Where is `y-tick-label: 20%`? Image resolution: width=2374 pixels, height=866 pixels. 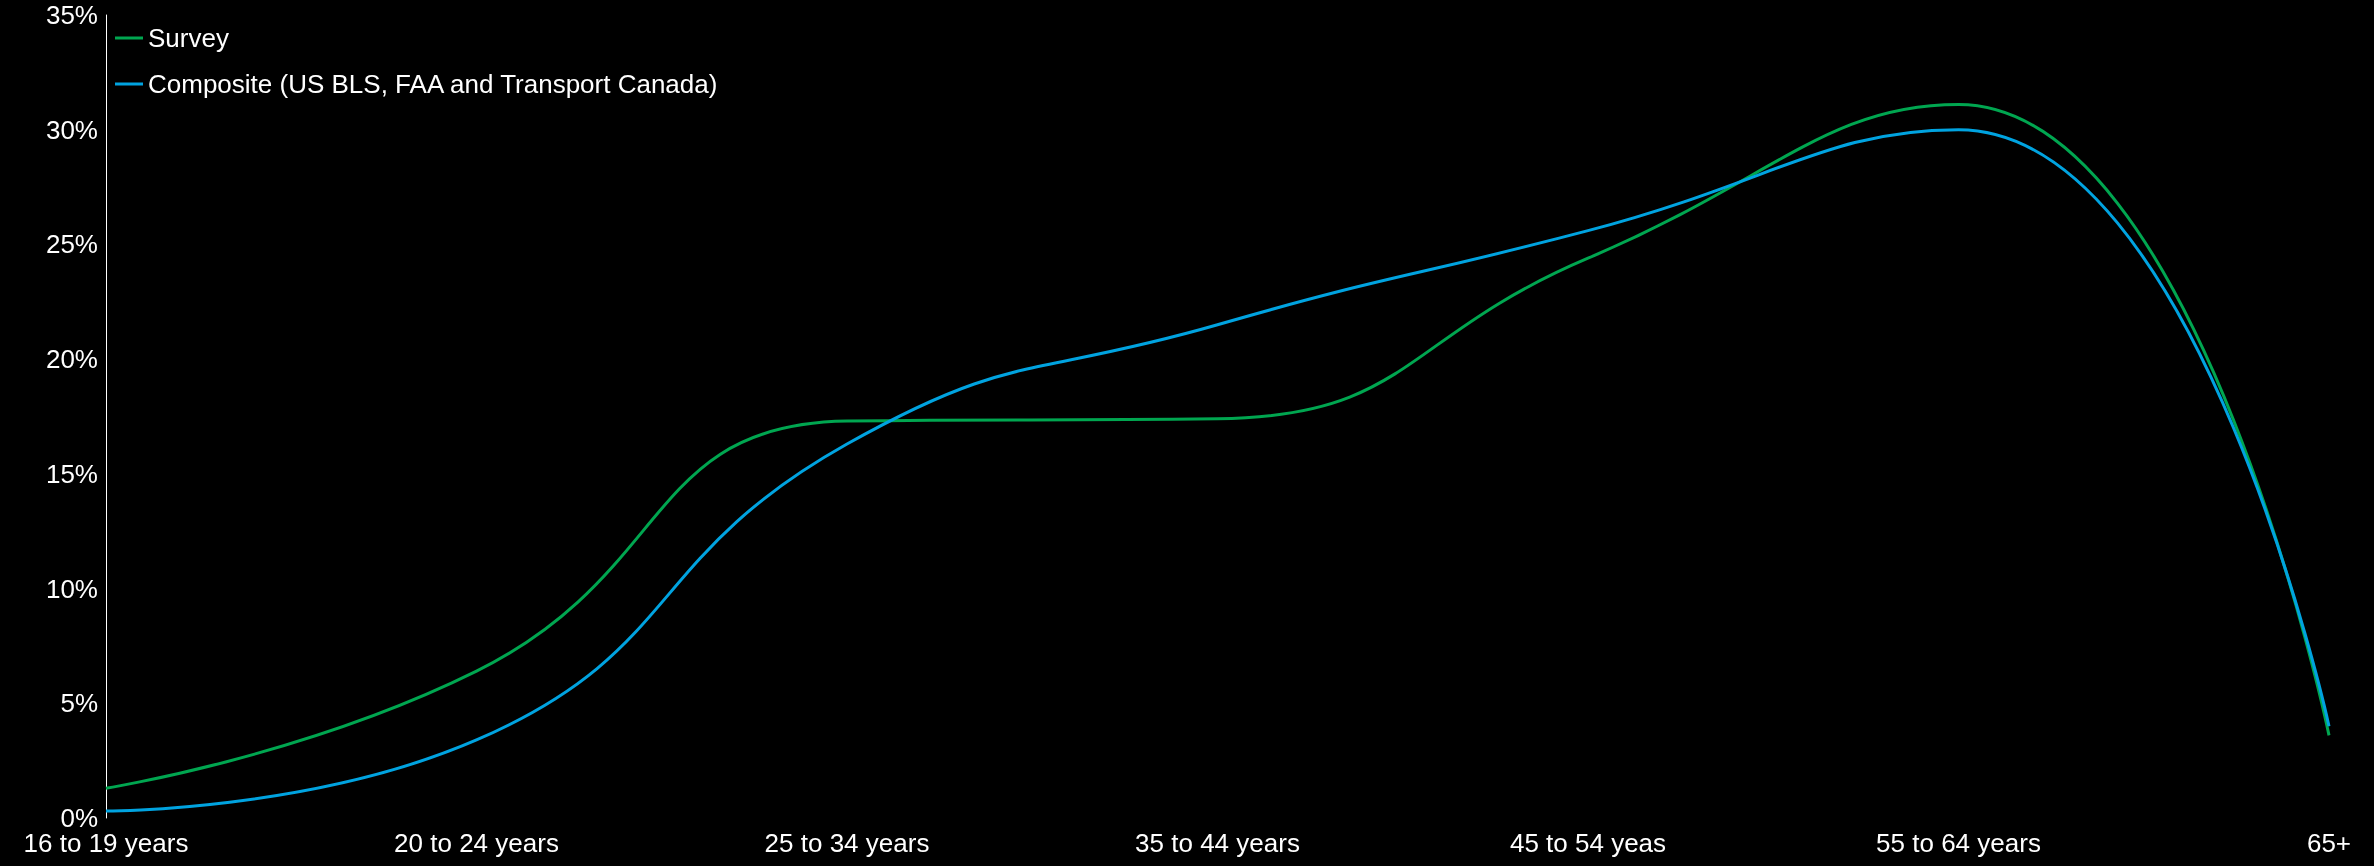 y-tick-label: 20% is located at coordinates (71, 359).